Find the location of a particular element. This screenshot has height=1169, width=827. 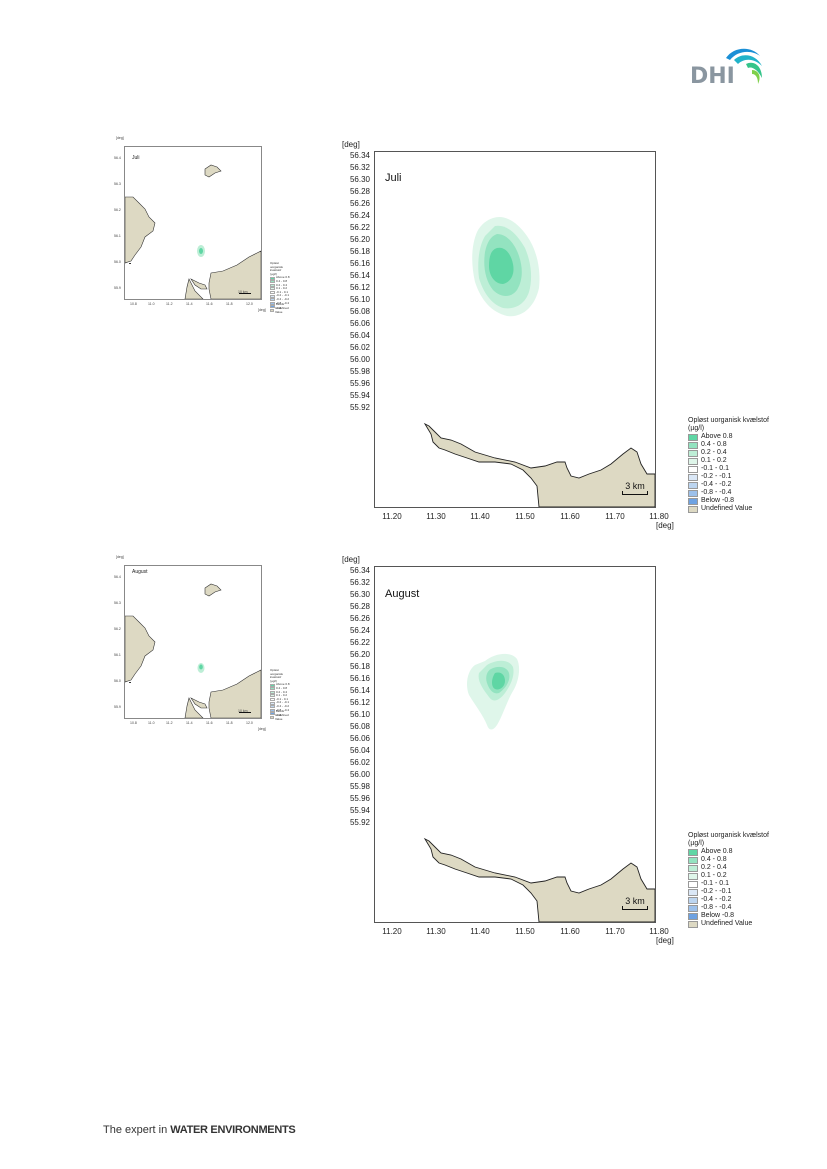

thumb-deg-x: [deg] is located at coordinates (262, 729).